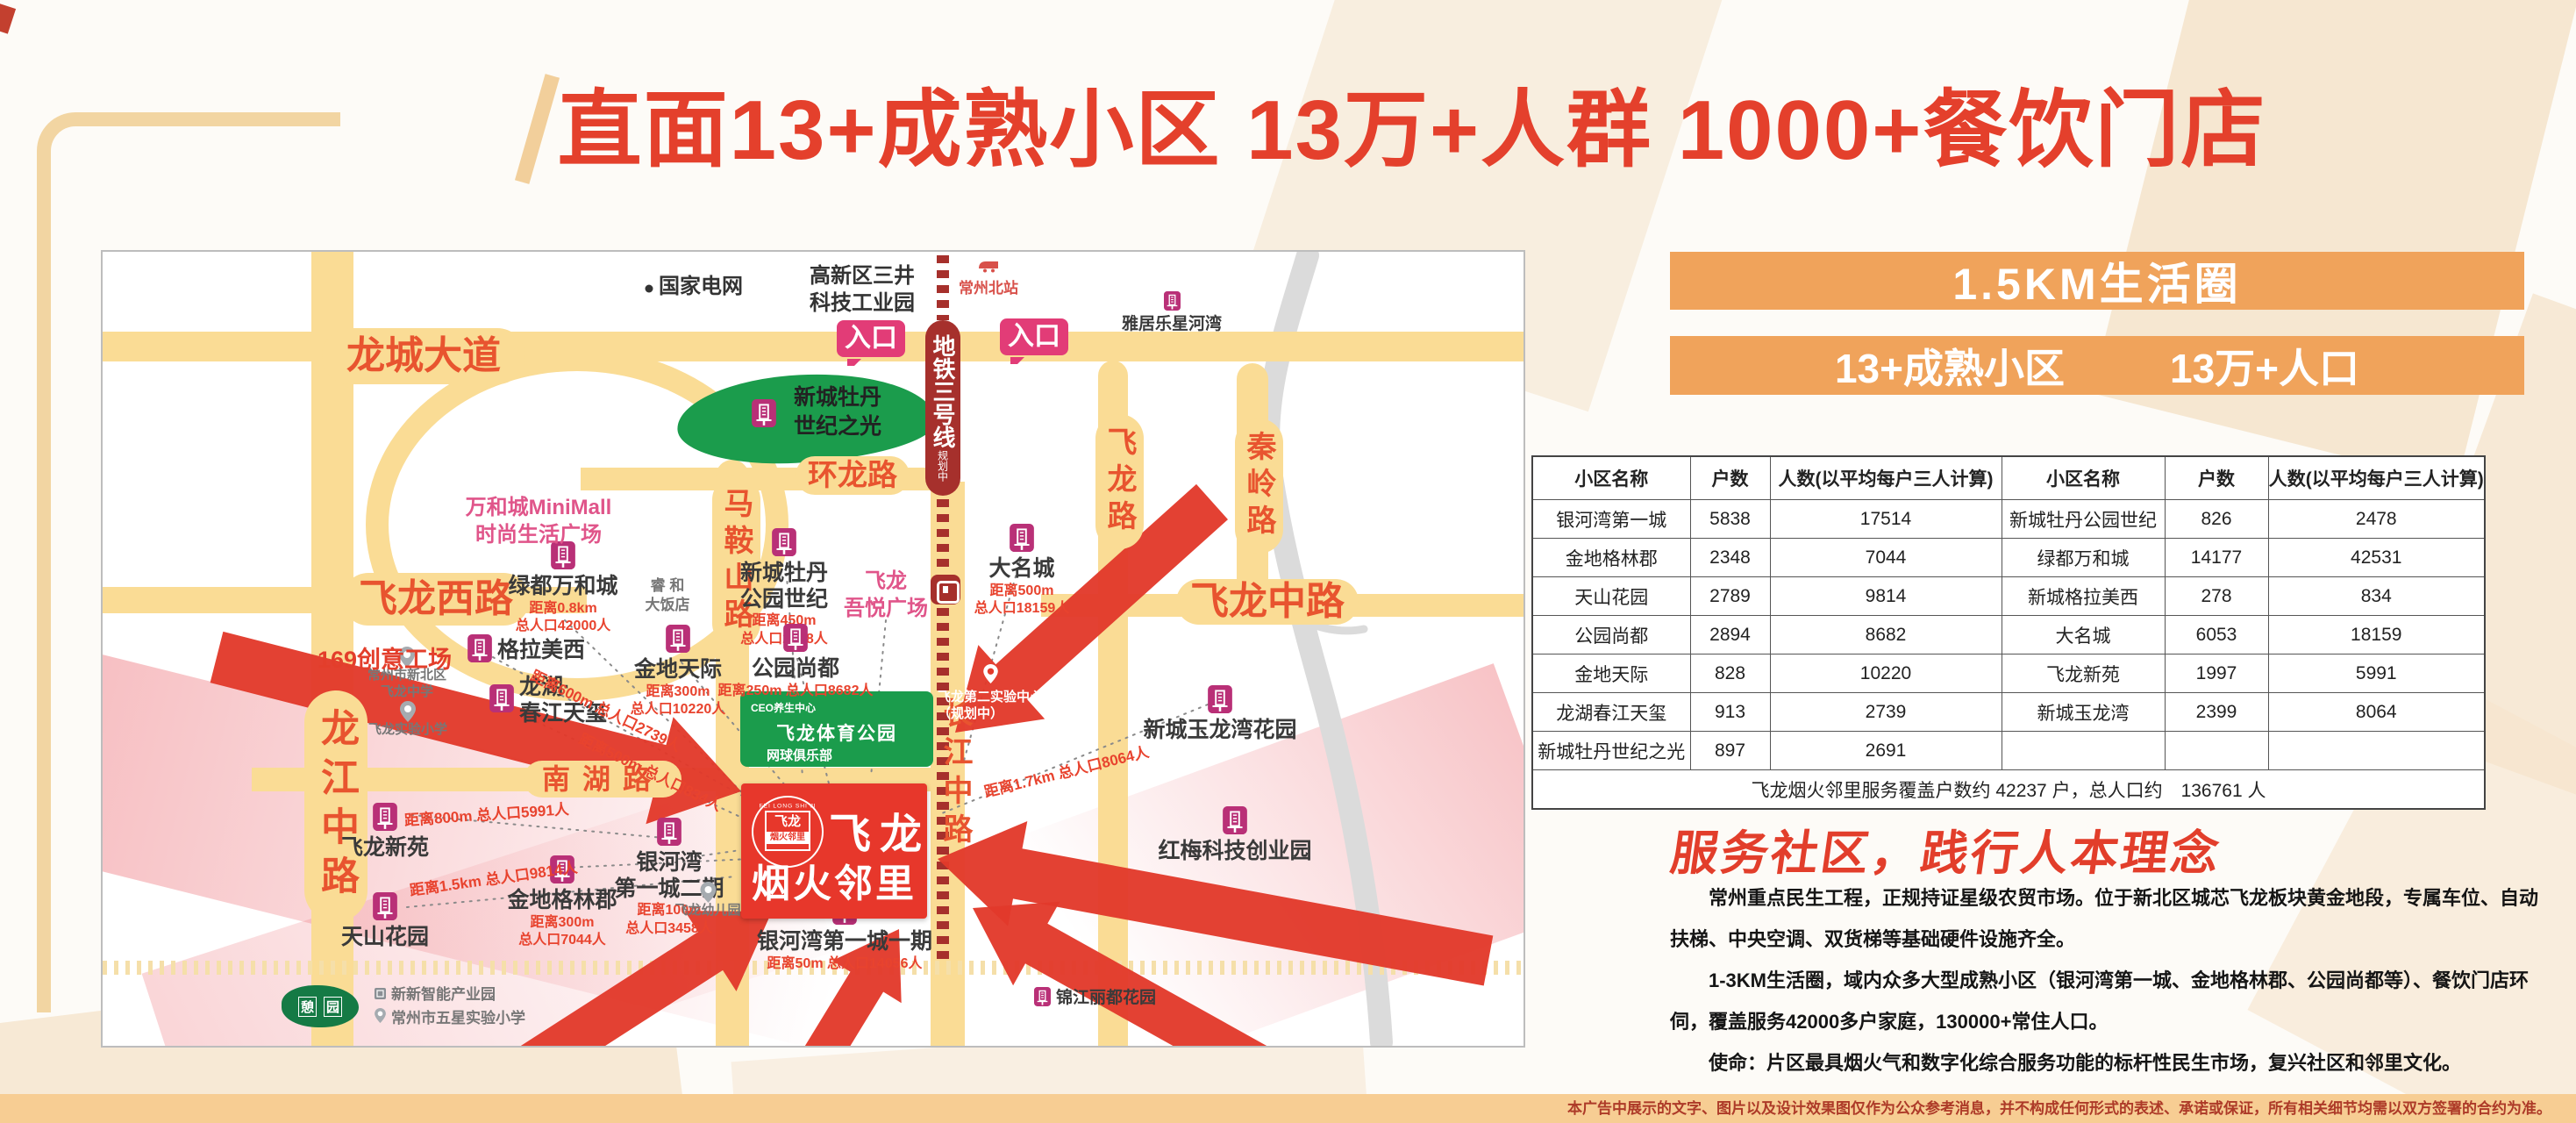  I want to click on map-marker: 金地天际 距离300m 总人口10220人, so click(678, 672).